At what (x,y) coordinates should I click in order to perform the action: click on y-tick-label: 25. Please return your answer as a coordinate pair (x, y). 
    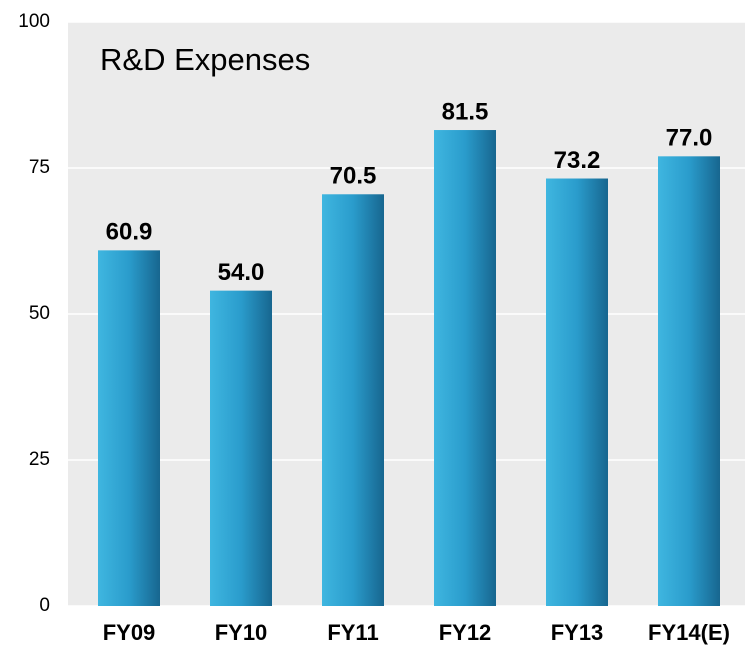
    Looking at the image, I should click on (39, 459).